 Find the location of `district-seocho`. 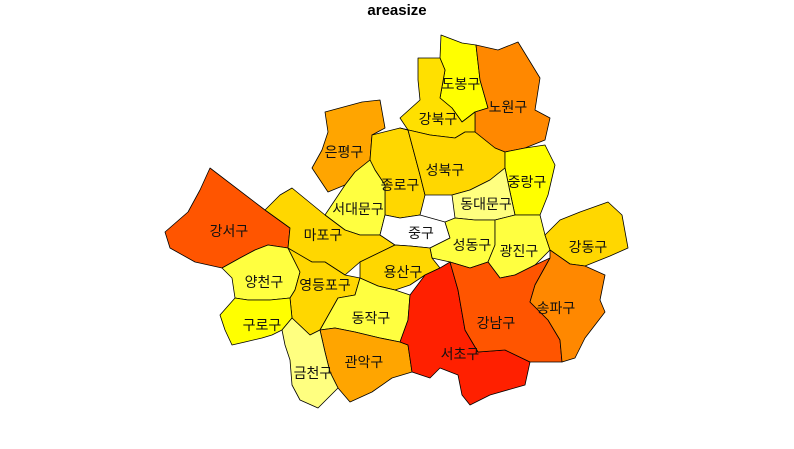

district-seocho is located at coordinates (465, 333).